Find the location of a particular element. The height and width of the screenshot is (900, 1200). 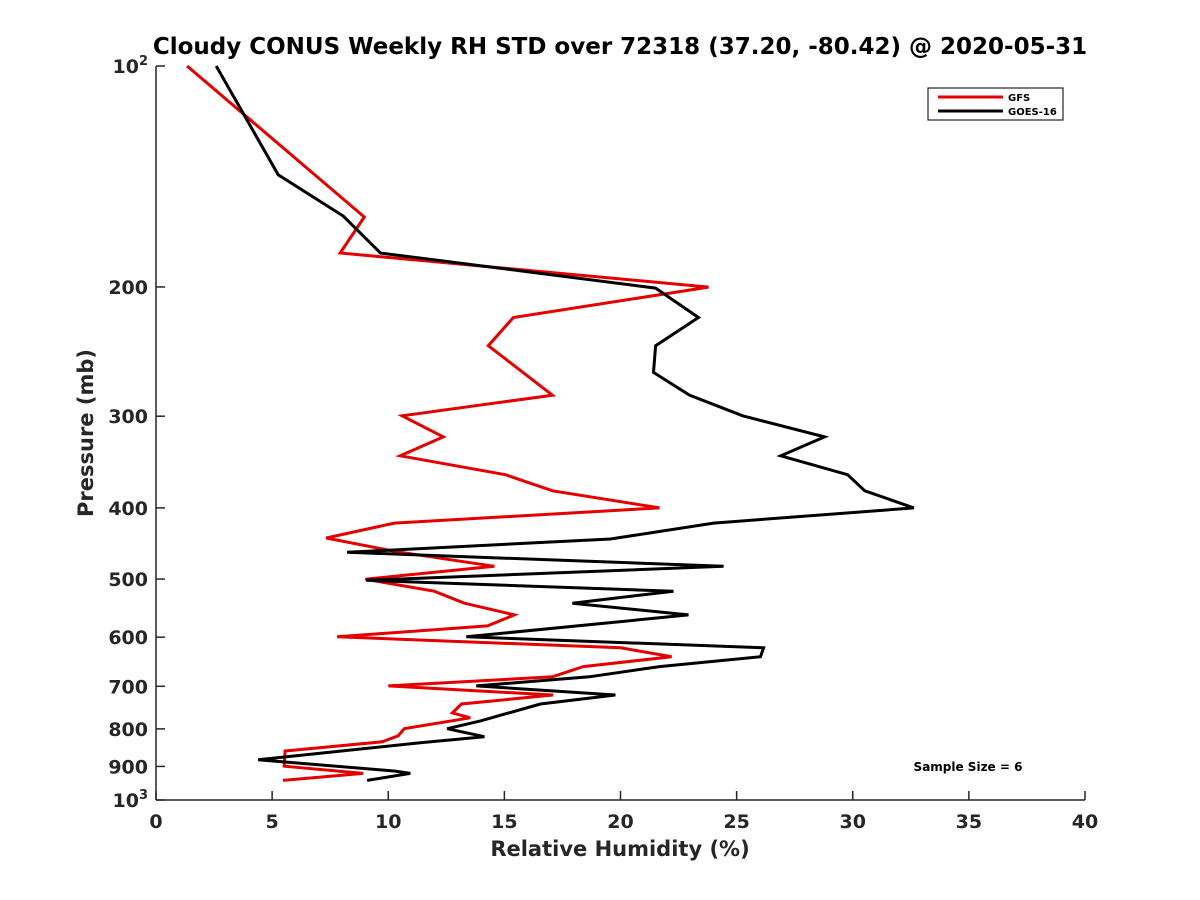

x-tick-label: 30 is located at coordinates (853, 822).